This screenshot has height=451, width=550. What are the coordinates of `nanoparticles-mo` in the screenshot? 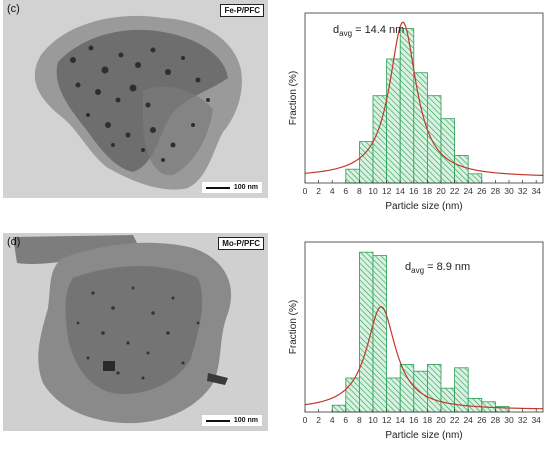 It's located at (138, 333).